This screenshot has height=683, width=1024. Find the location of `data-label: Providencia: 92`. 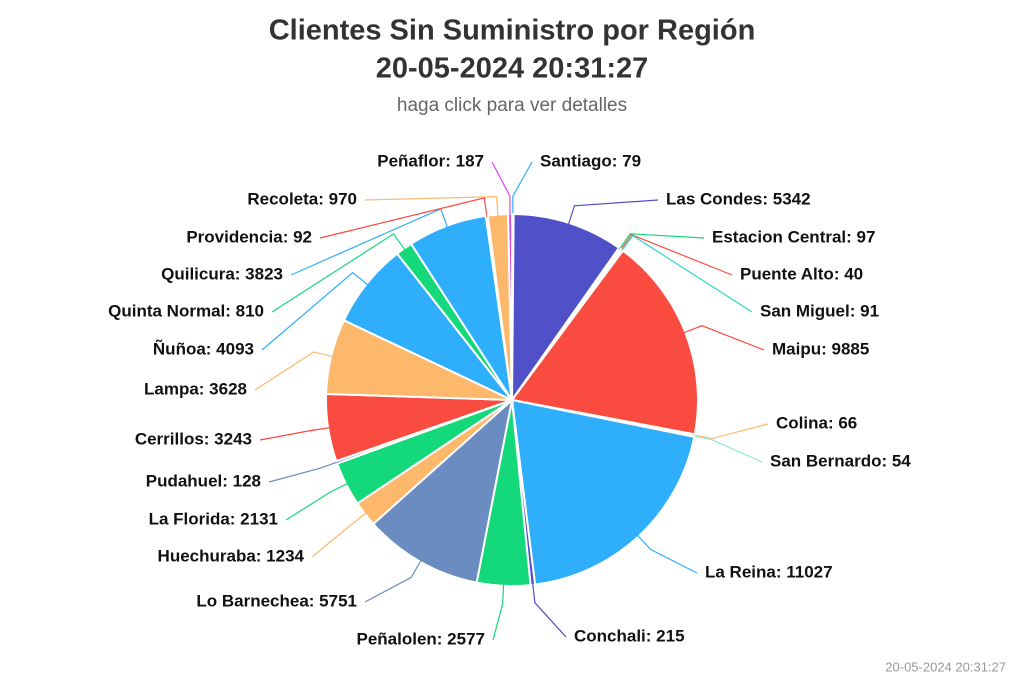

data-label: Providencia: 92 is located at coordinates (249, 236).